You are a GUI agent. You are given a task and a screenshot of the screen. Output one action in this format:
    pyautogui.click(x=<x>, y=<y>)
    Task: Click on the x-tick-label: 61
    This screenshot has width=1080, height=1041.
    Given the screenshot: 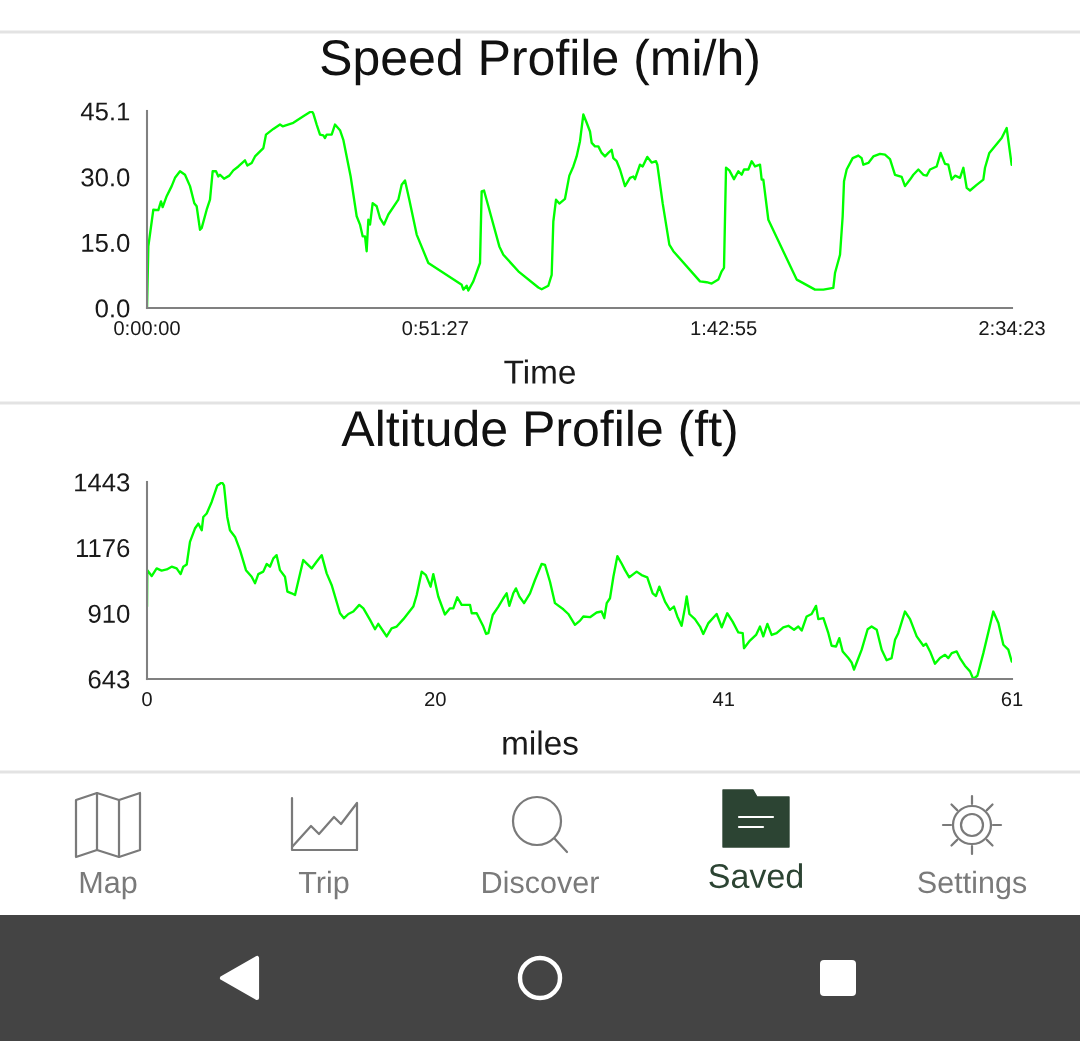 What is the action you would take?
    pyautogui.click(x=1012, y=699)
    